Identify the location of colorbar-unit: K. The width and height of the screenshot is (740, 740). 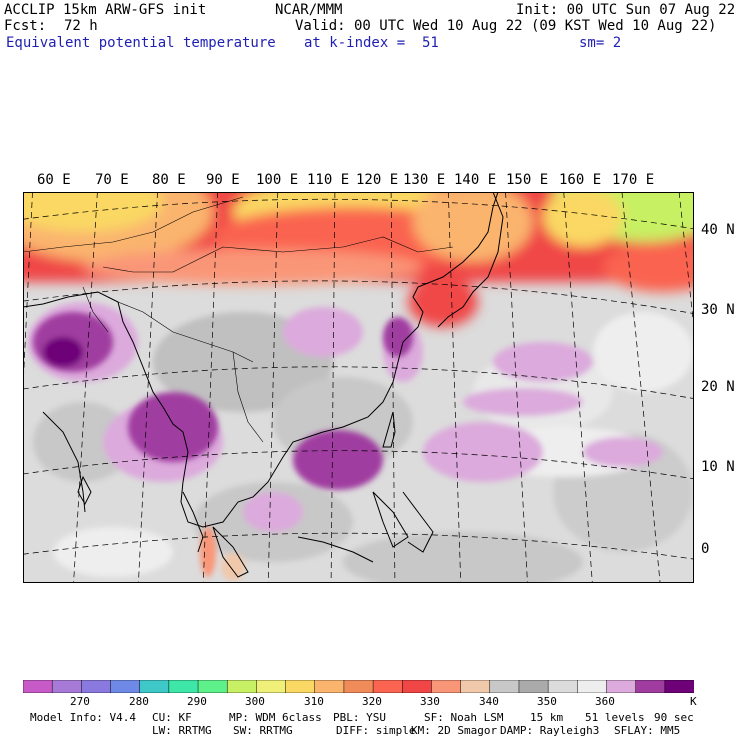
(693, 701).